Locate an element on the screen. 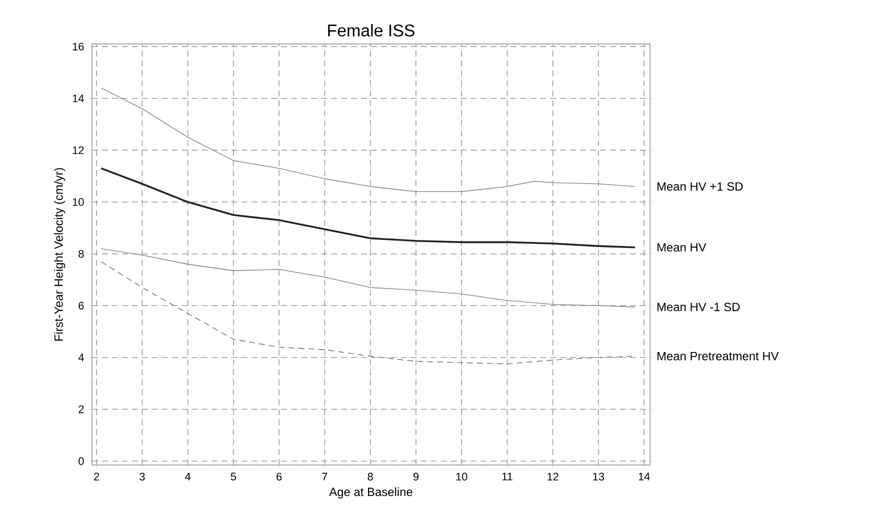 The height and width of the screenshot is (524, 879). x-tick-label: 2 is located at coordinates (97, 476).